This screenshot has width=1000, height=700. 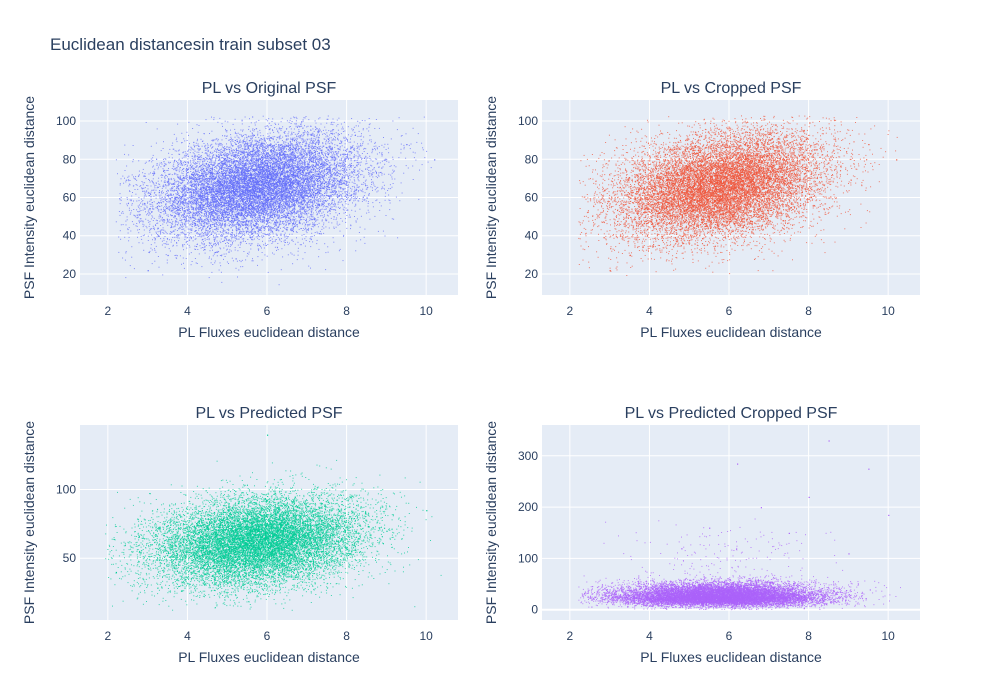 What do you see at coordinates (267, 311) in the screenshot?
I see `x-tick-label: 6` at bounding box center [267, 311].